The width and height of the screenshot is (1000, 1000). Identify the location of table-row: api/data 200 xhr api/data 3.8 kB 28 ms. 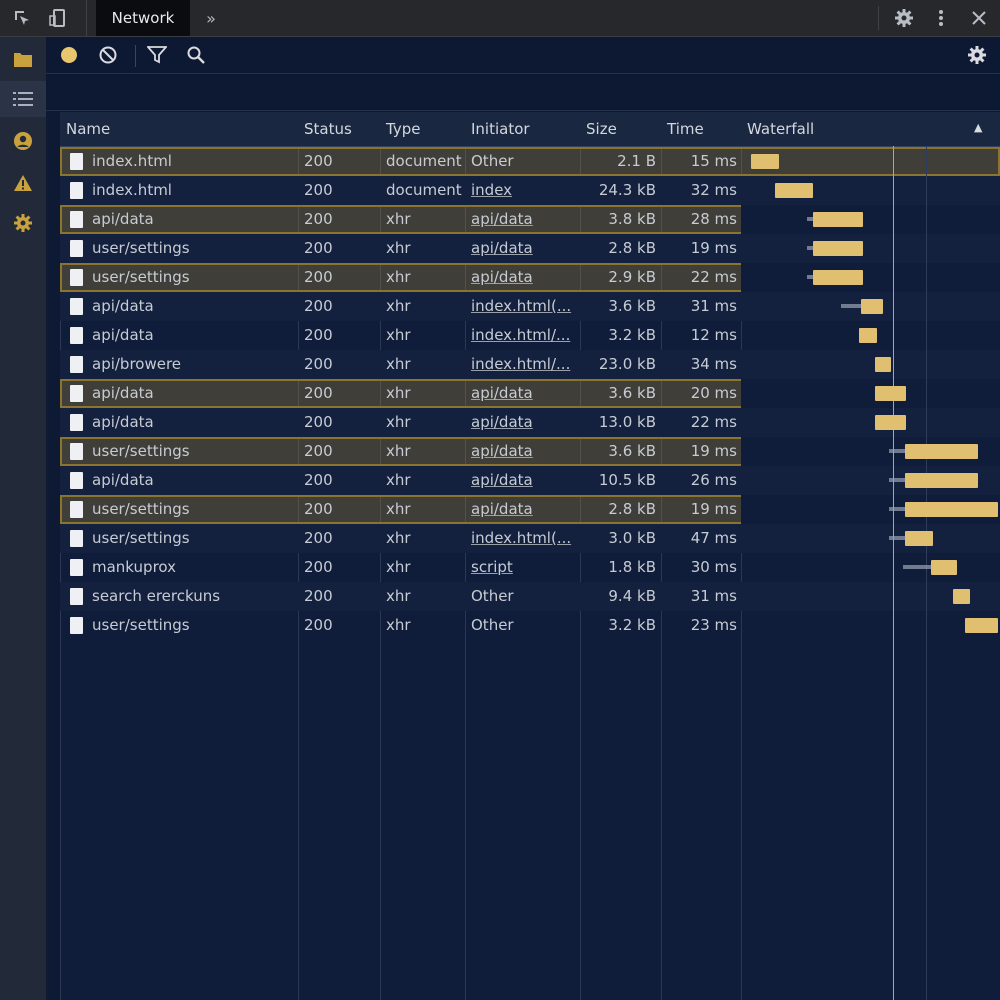
(530, 219).